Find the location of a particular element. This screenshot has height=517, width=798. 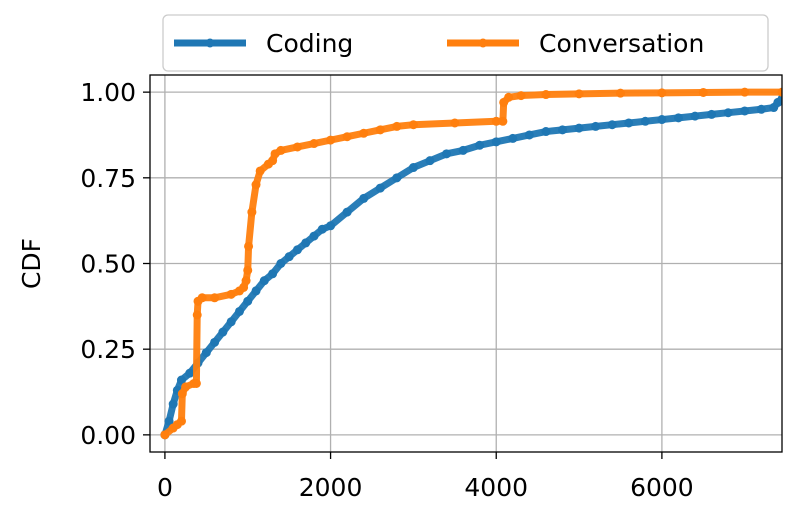

y-axis-title: CDF is located at coordinates (31, 263).